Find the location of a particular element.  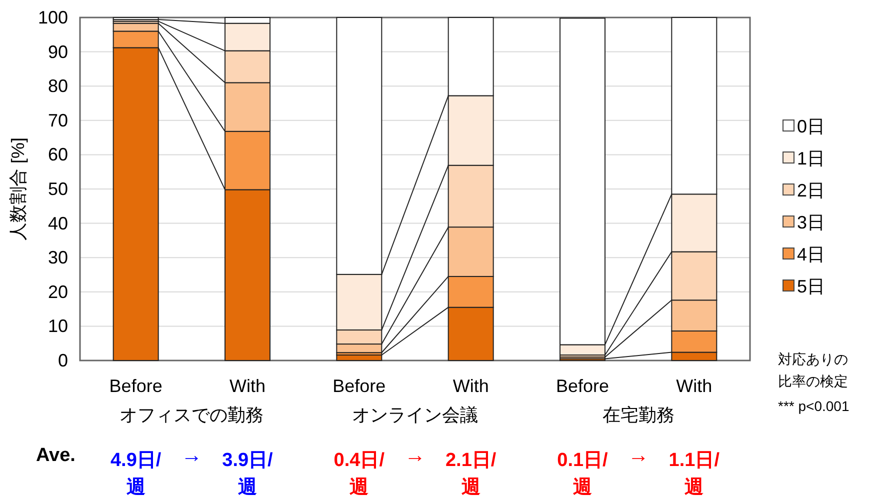

text: 4.9日/週 is located at coordinates (135, 473).